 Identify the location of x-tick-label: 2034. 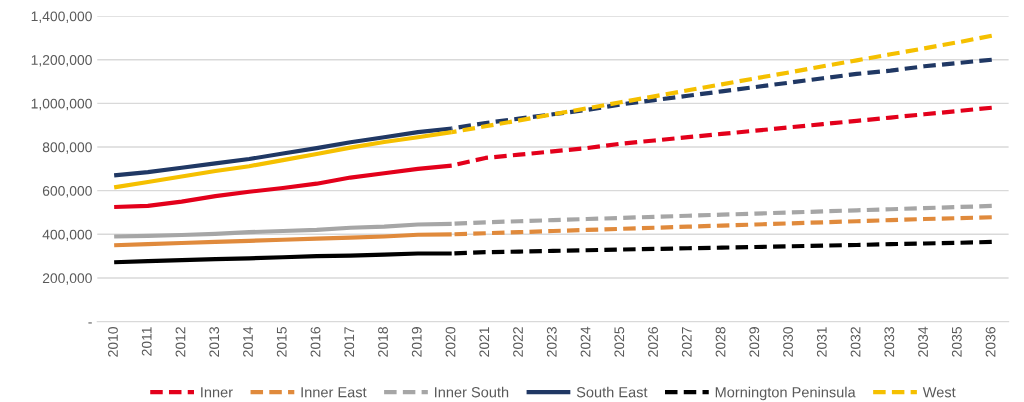
(923, 341).